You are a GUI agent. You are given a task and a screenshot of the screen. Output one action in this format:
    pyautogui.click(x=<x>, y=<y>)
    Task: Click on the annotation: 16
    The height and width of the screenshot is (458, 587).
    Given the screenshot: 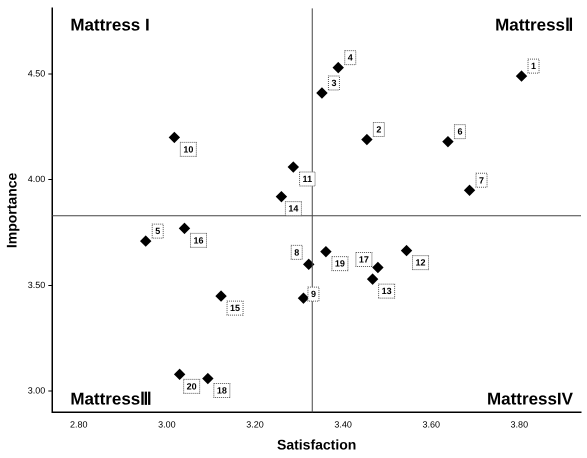 What is the action you would take?
    pyautogui.click(x=198, y=240)
    